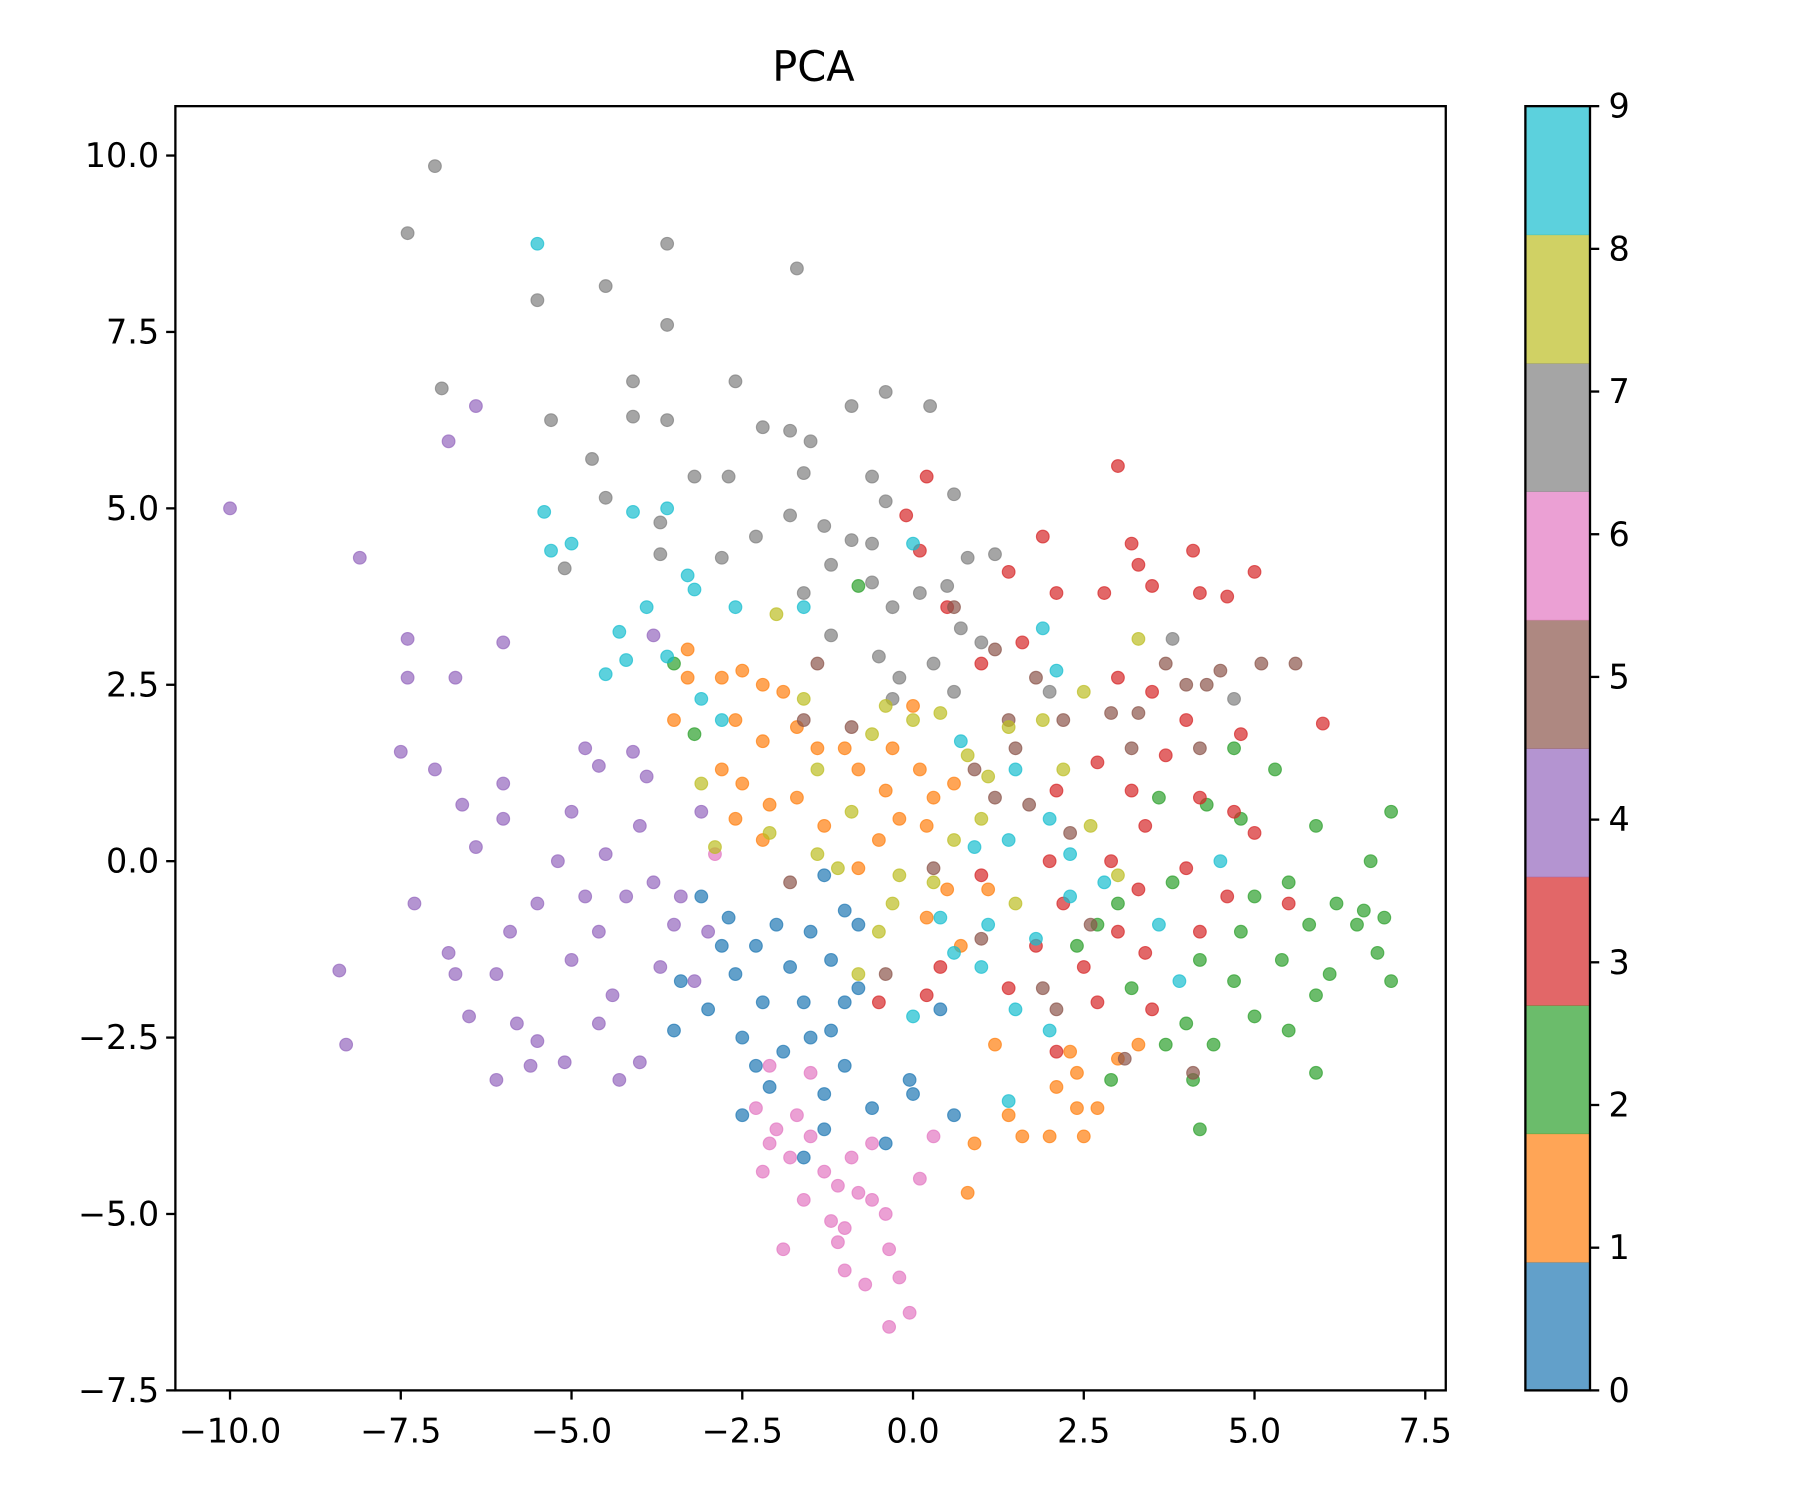 The image size is (1800, 1500). I want to click on colorbar-tick-label: 6, so click(1618, 534).